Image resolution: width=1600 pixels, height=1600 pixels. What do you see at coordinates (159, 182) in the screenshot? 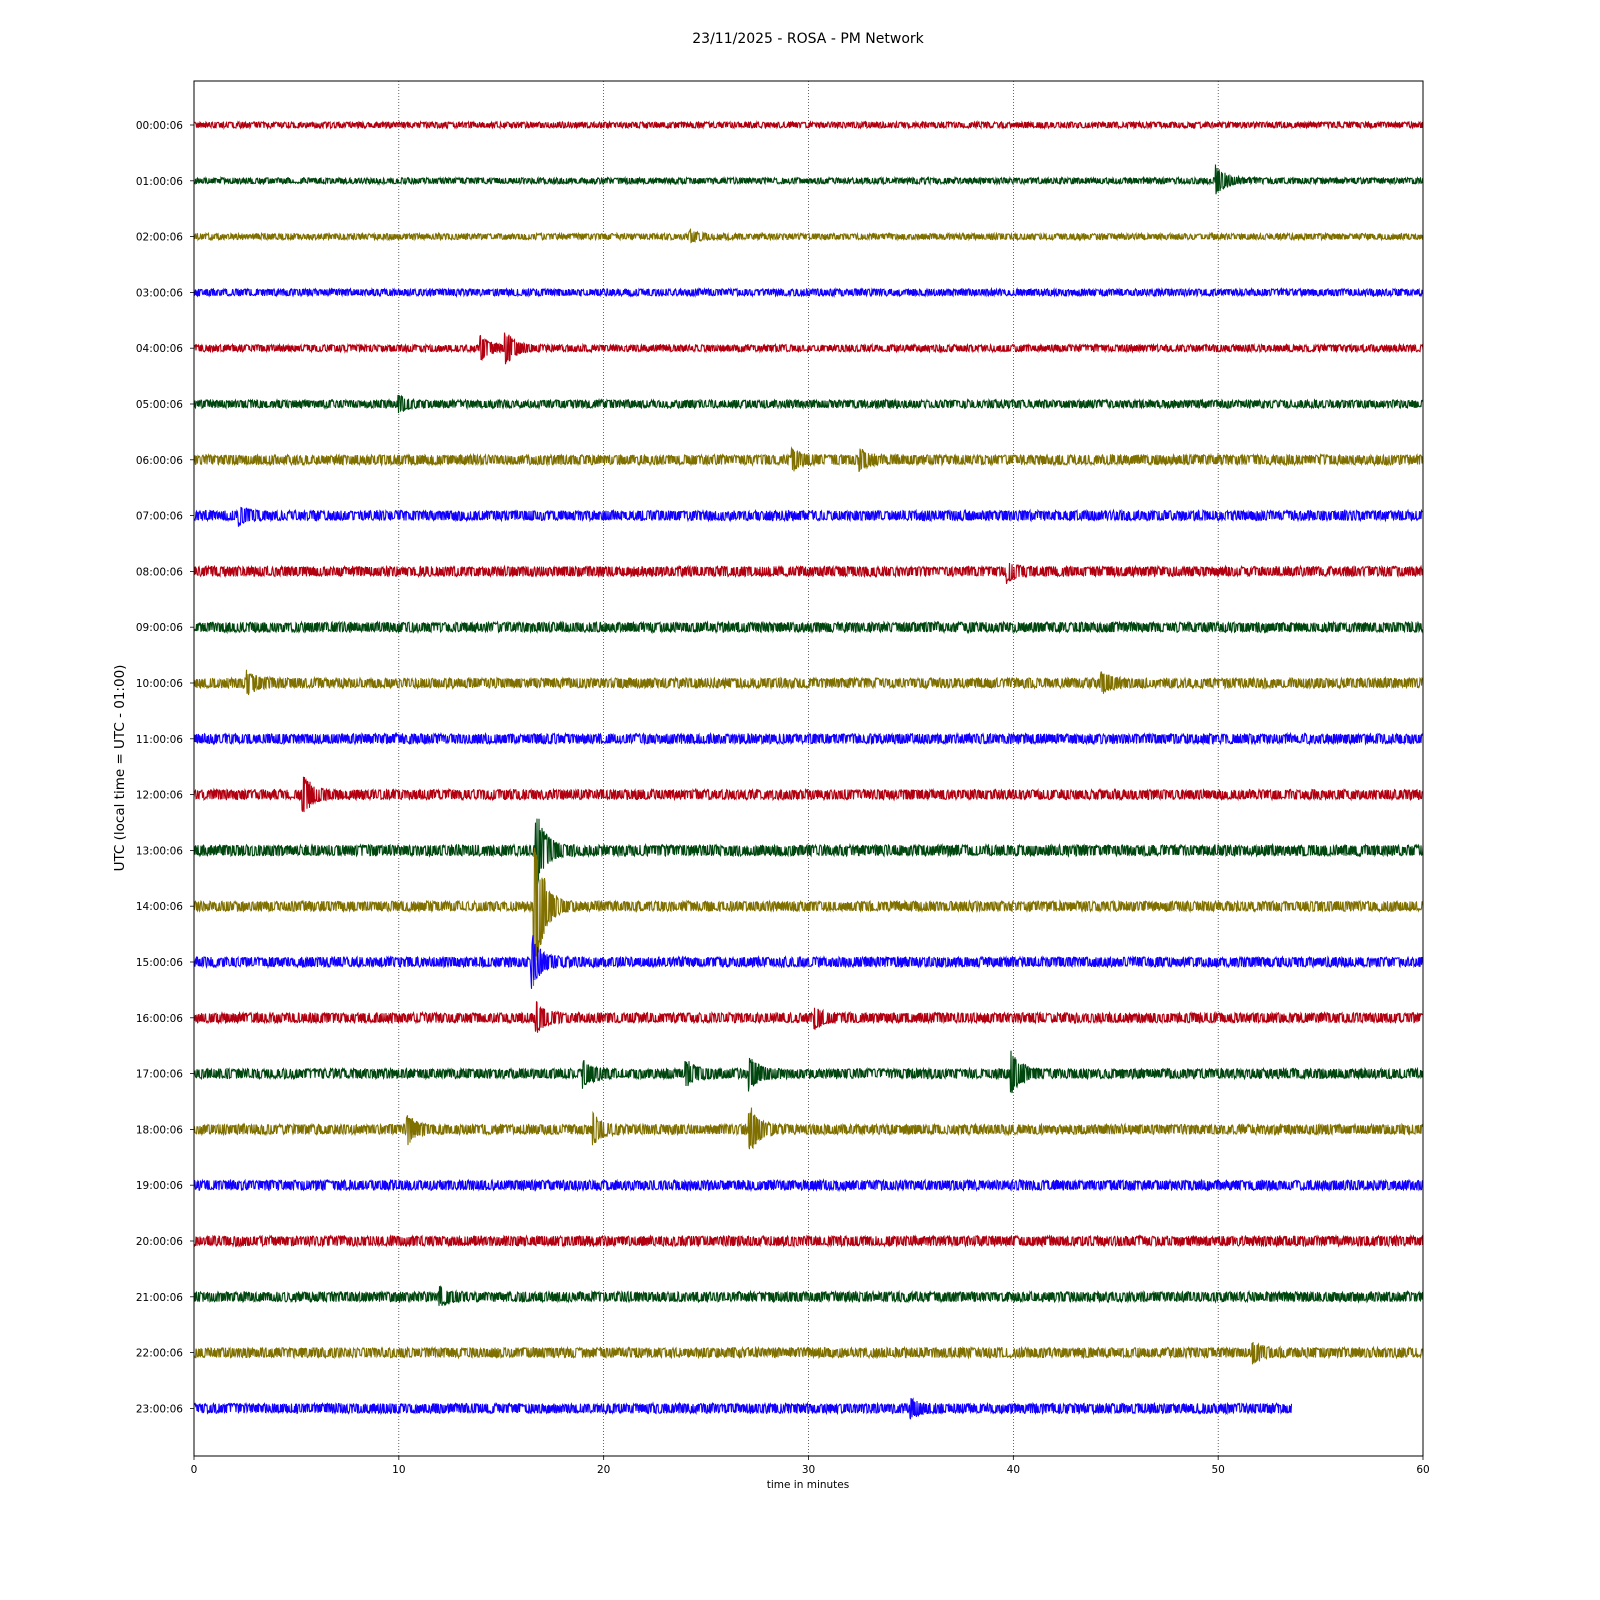
I see `row-label-01:00:06: 01:00:06` at bounding box center [159, 182].